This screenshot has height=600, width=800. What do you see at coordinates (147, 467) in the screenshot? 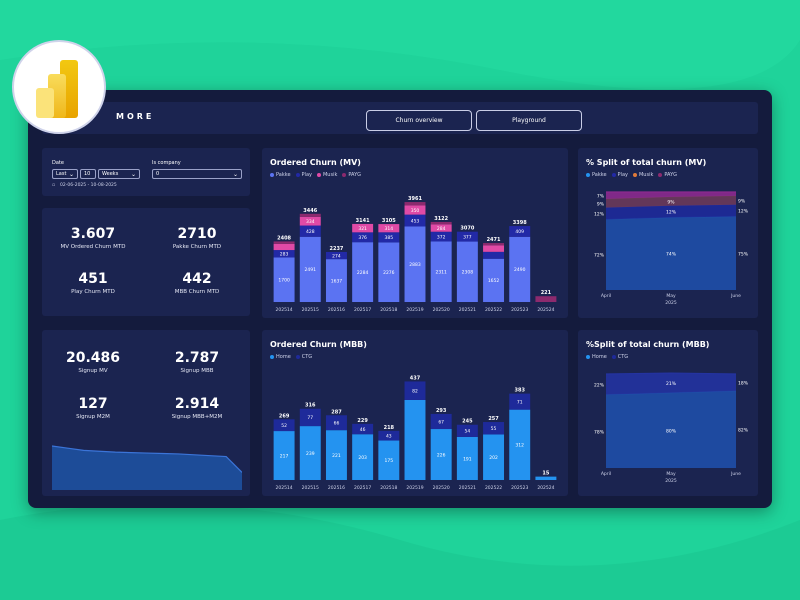
I see `signup-trend-chart` at bounding box center [147, 467].